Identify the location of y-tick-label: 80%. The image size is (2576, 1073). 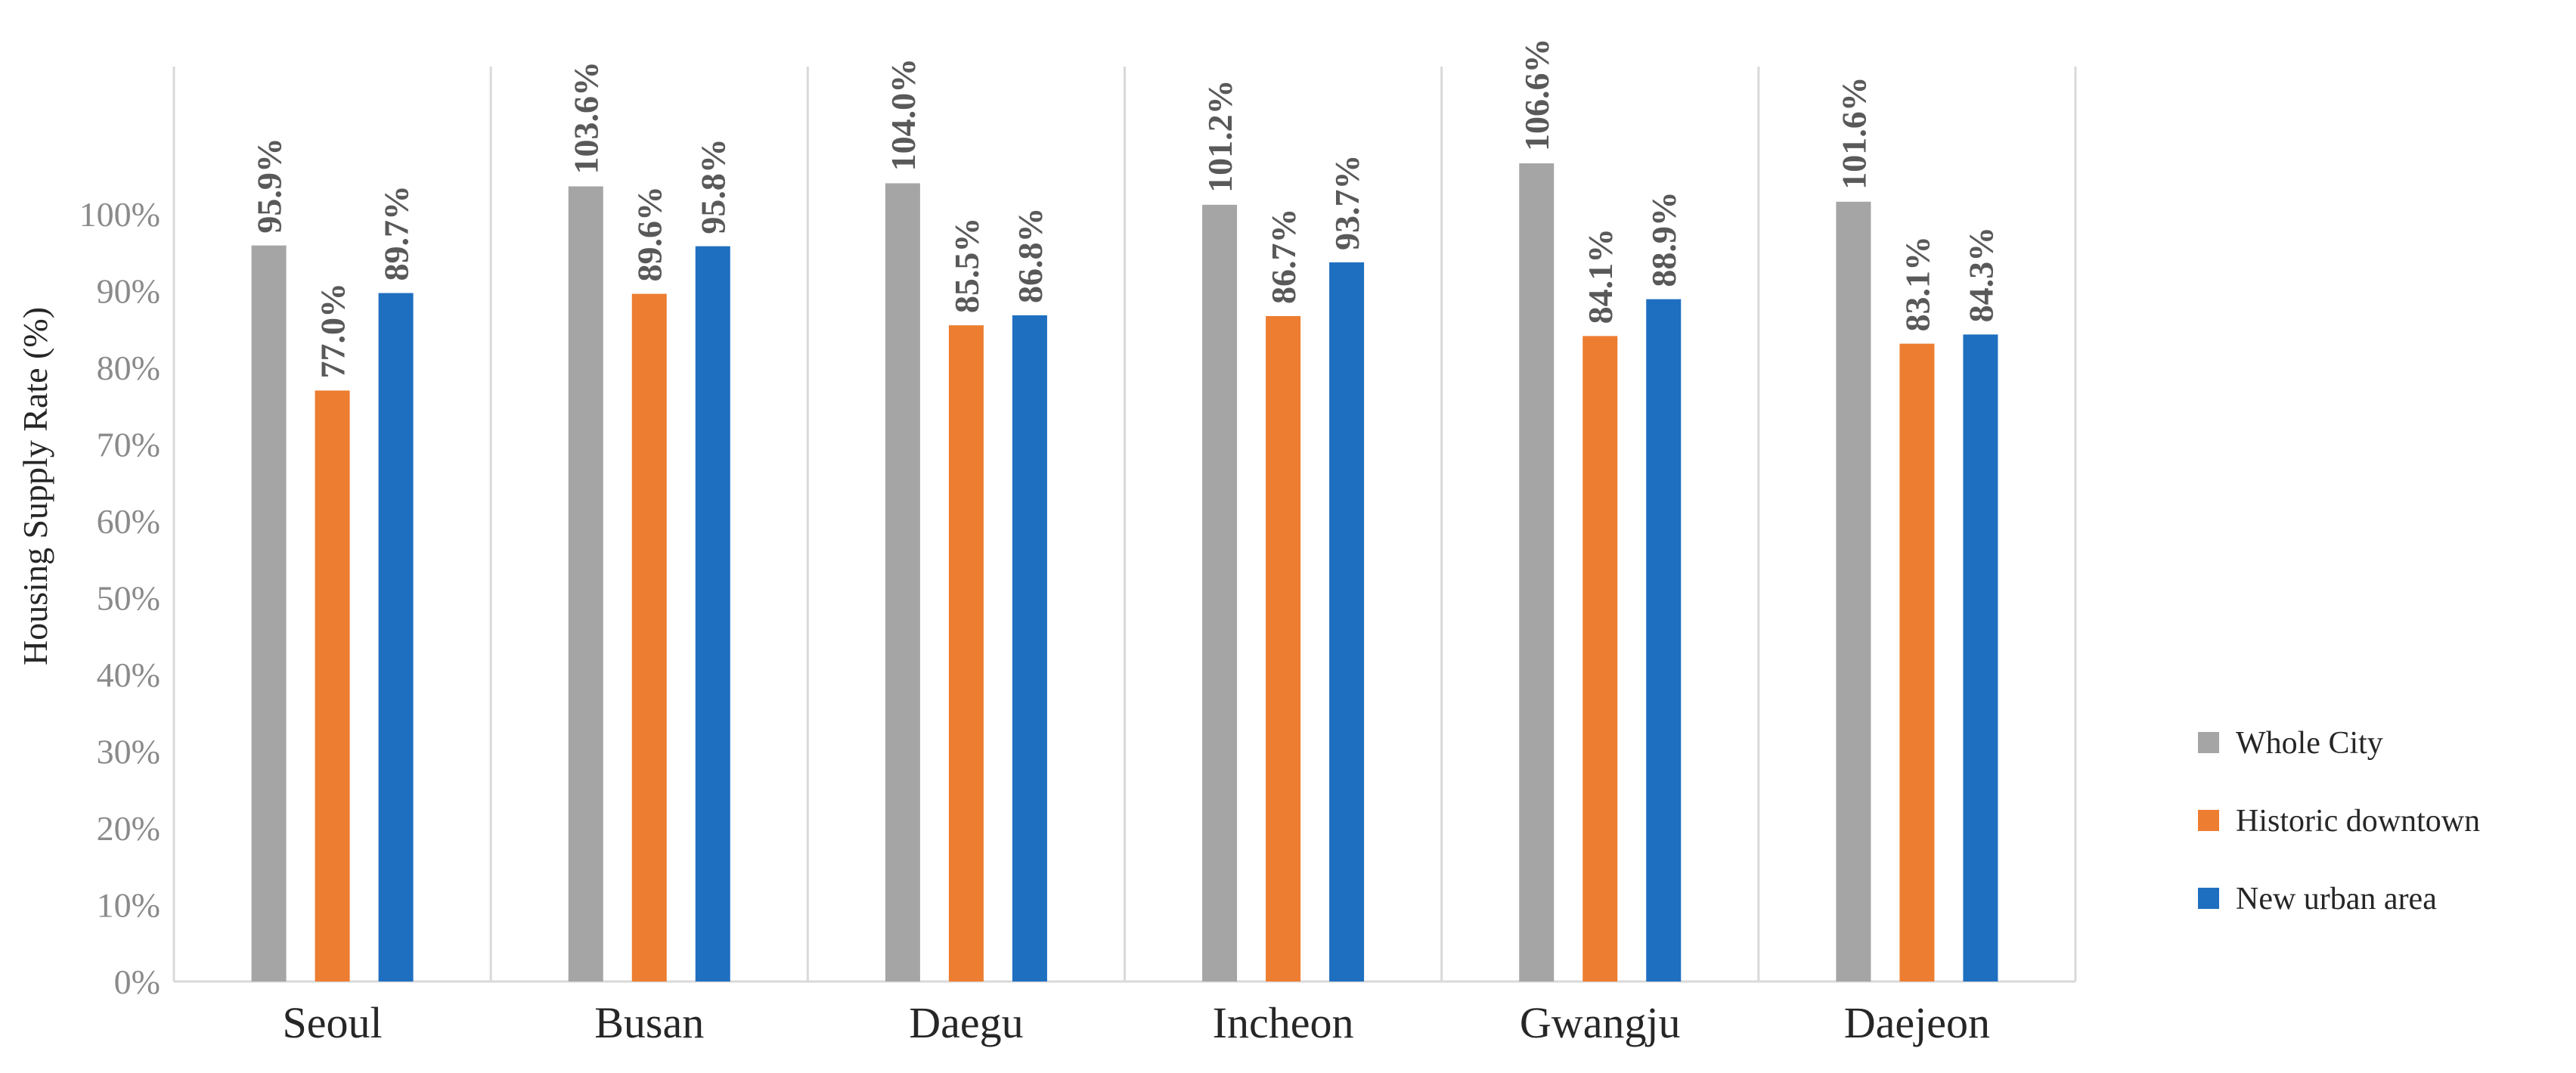
(128, 368).